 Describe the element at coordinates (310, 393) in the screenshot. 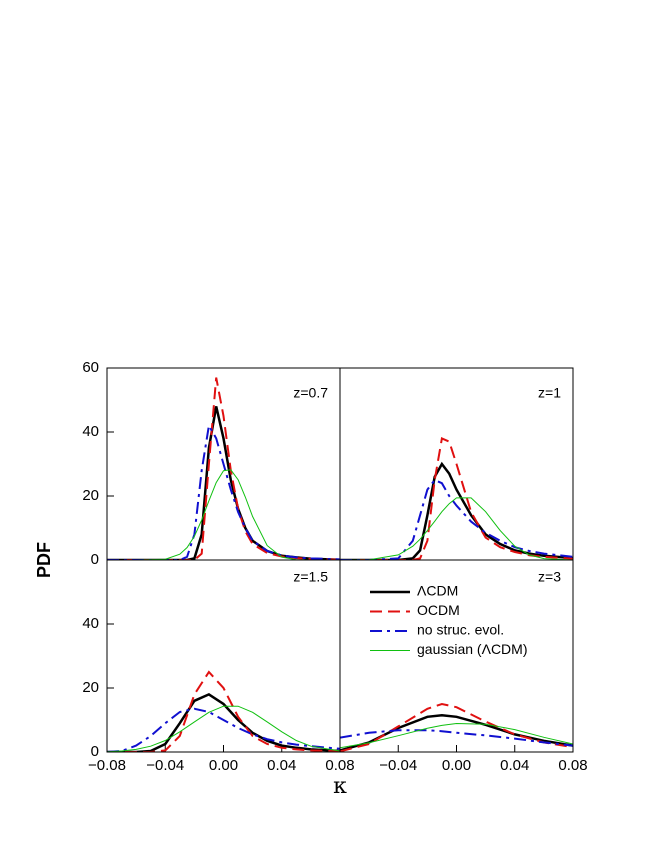

I see `panel-label: z=0.7` at that location.